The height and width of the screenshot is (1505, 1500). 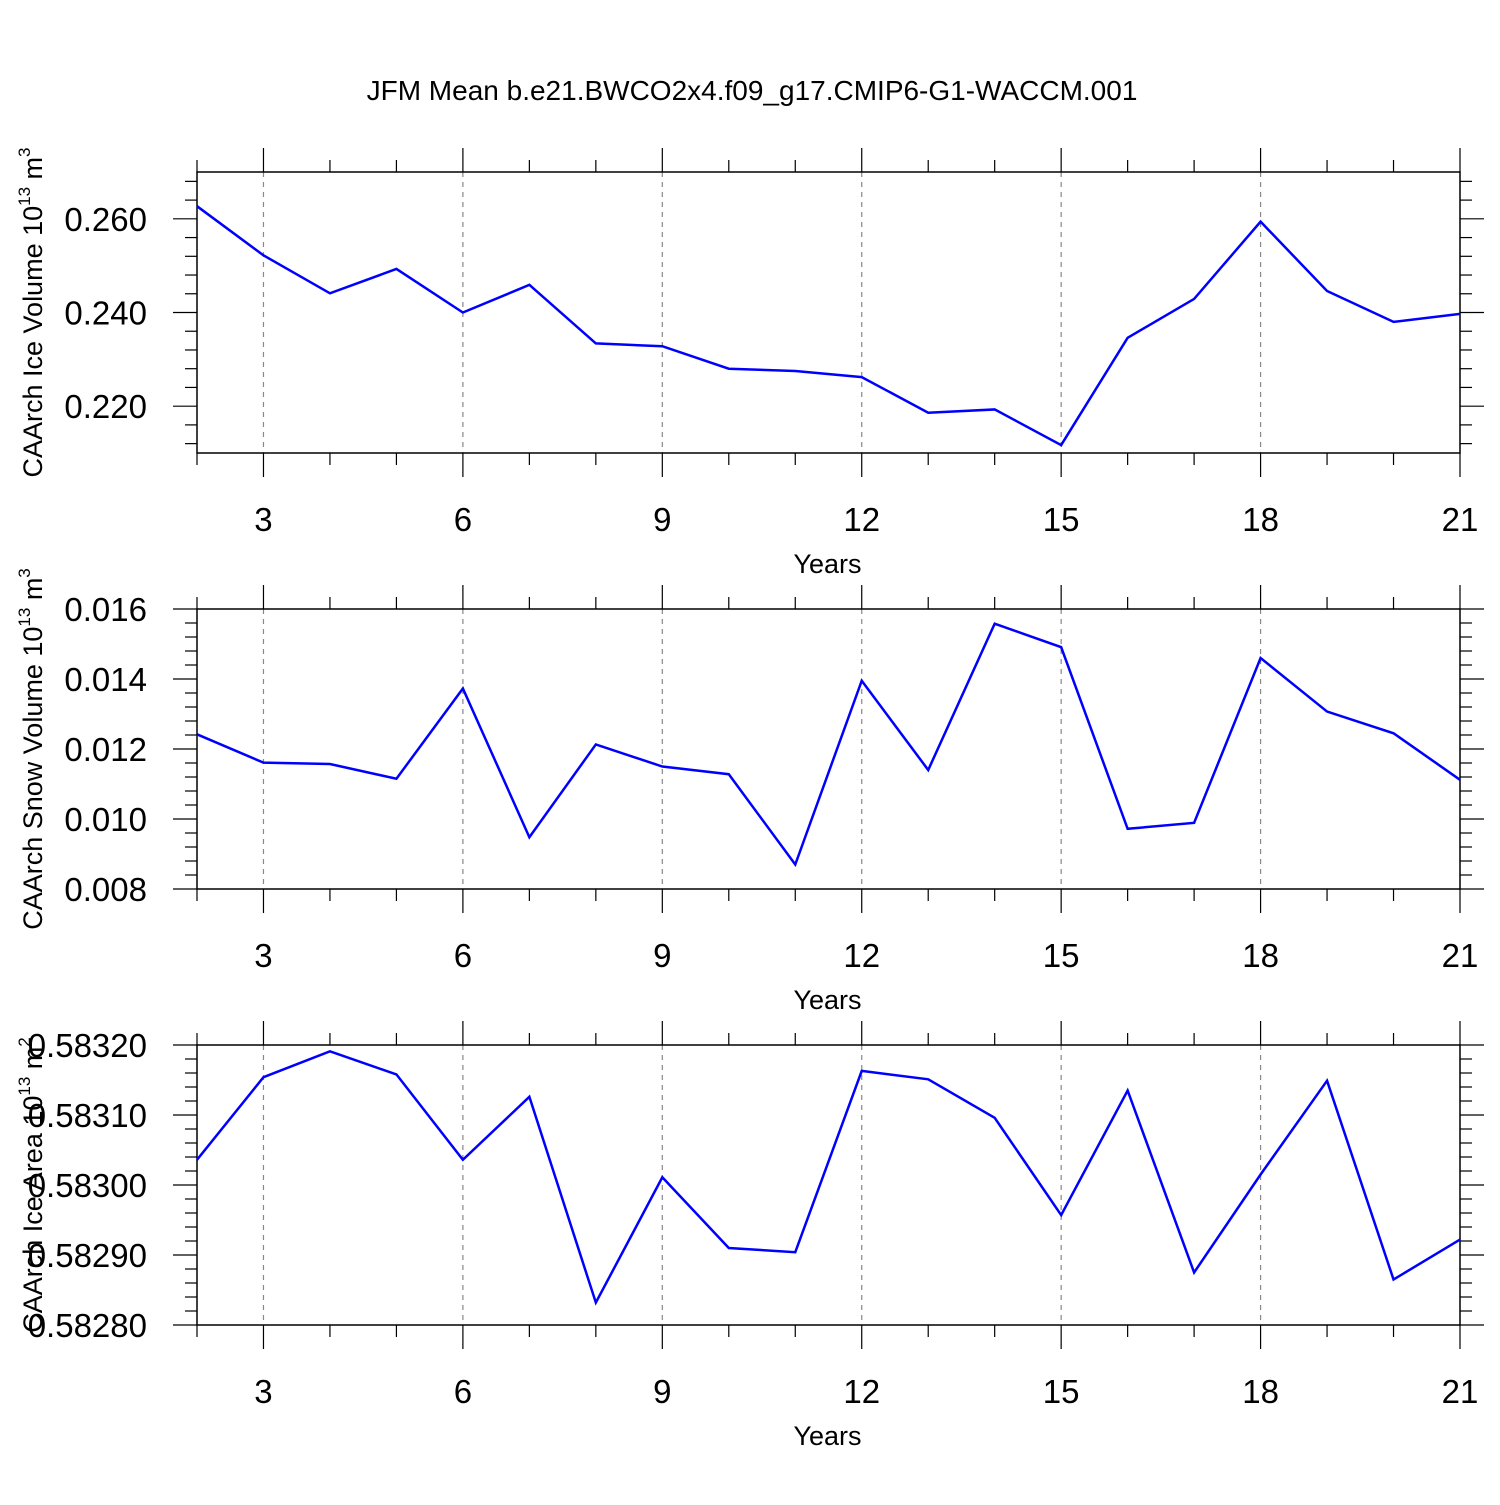 What do you see at coordinates (33, 1214) in the screenshot?
I see `y-axis-label-main: CAArch Ice Area 10` at bounding box center [33, 1214].